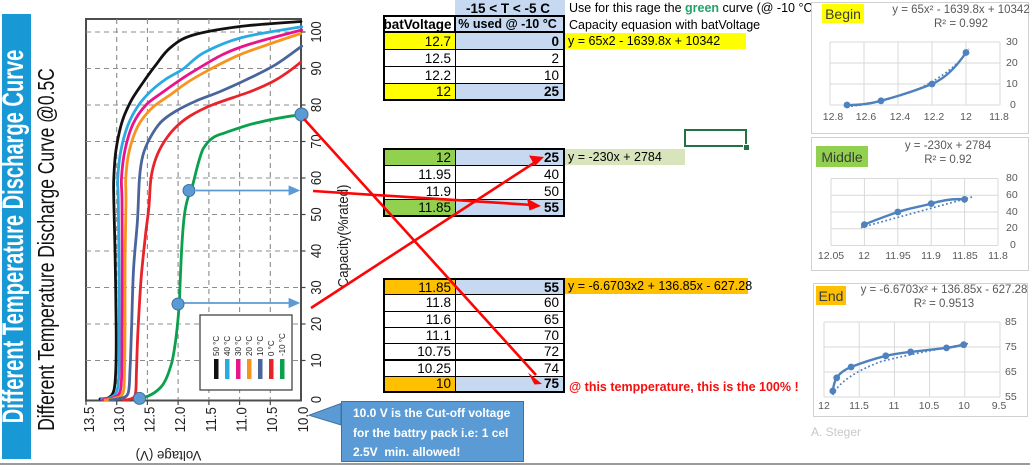 This screenshot has height=466, width=1030. Describe the element at coordinates (118, 420) in the screenshot. I see `svg-text: 13.0` at that location.